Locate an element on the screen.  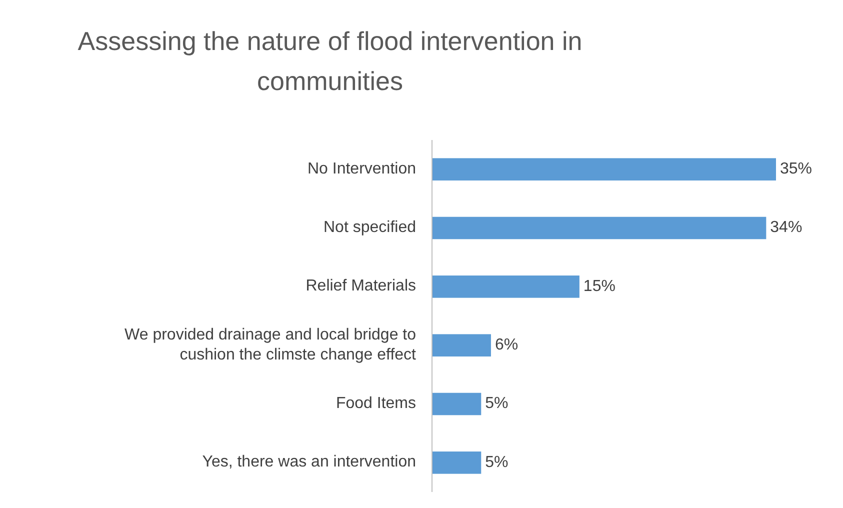
y-tick-label: Food Items is located at coordinates (376, 403).